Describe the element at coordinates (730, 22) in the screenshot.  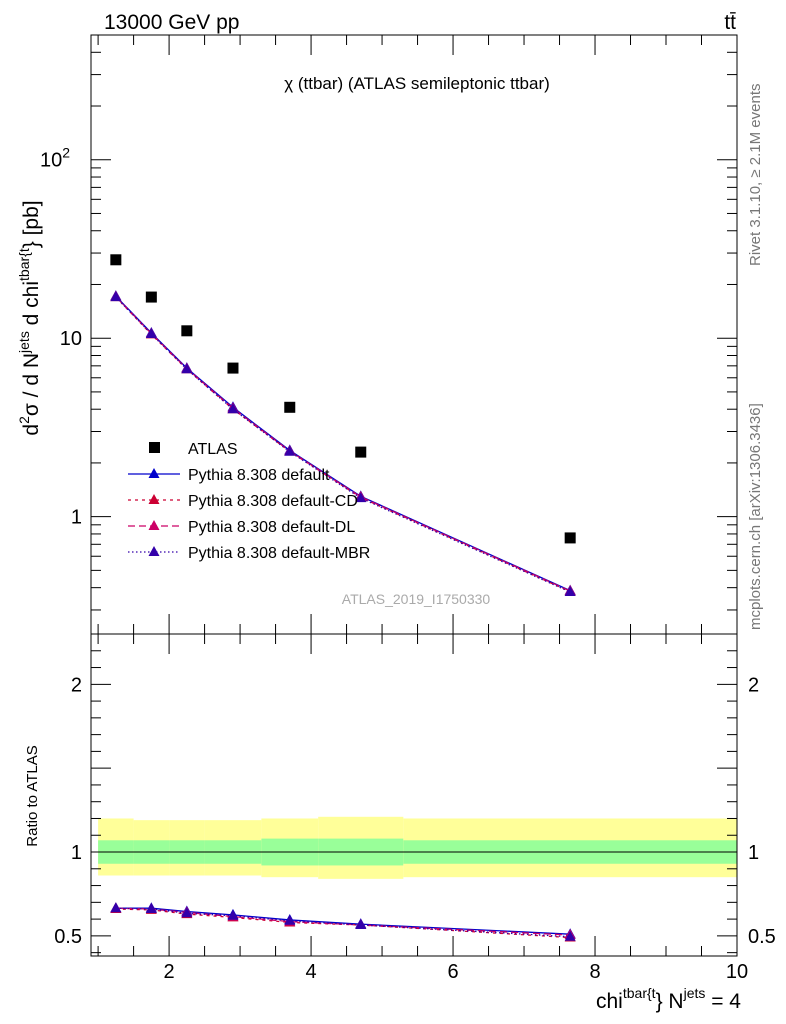
I see `header-process-label: tt̄` at that location.